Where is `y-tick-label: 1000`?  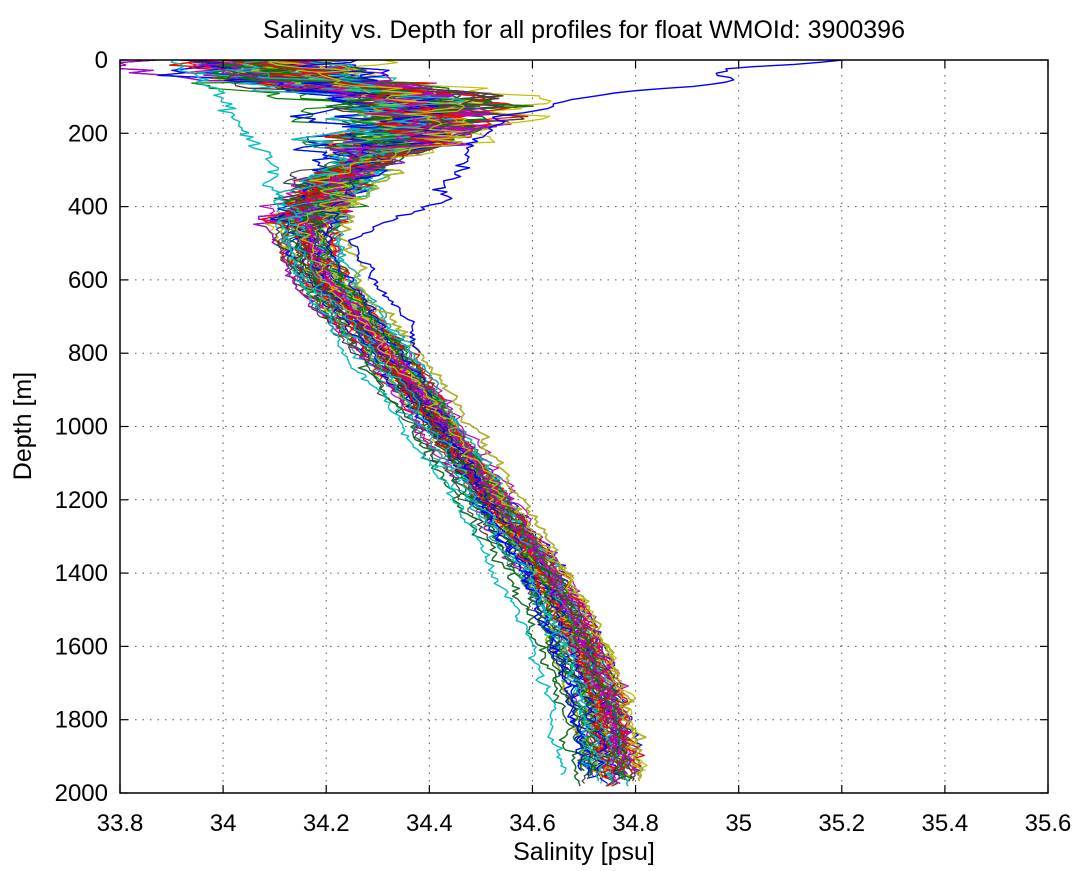 y-tick-label: 1000 is located at coordinates (81, 427).